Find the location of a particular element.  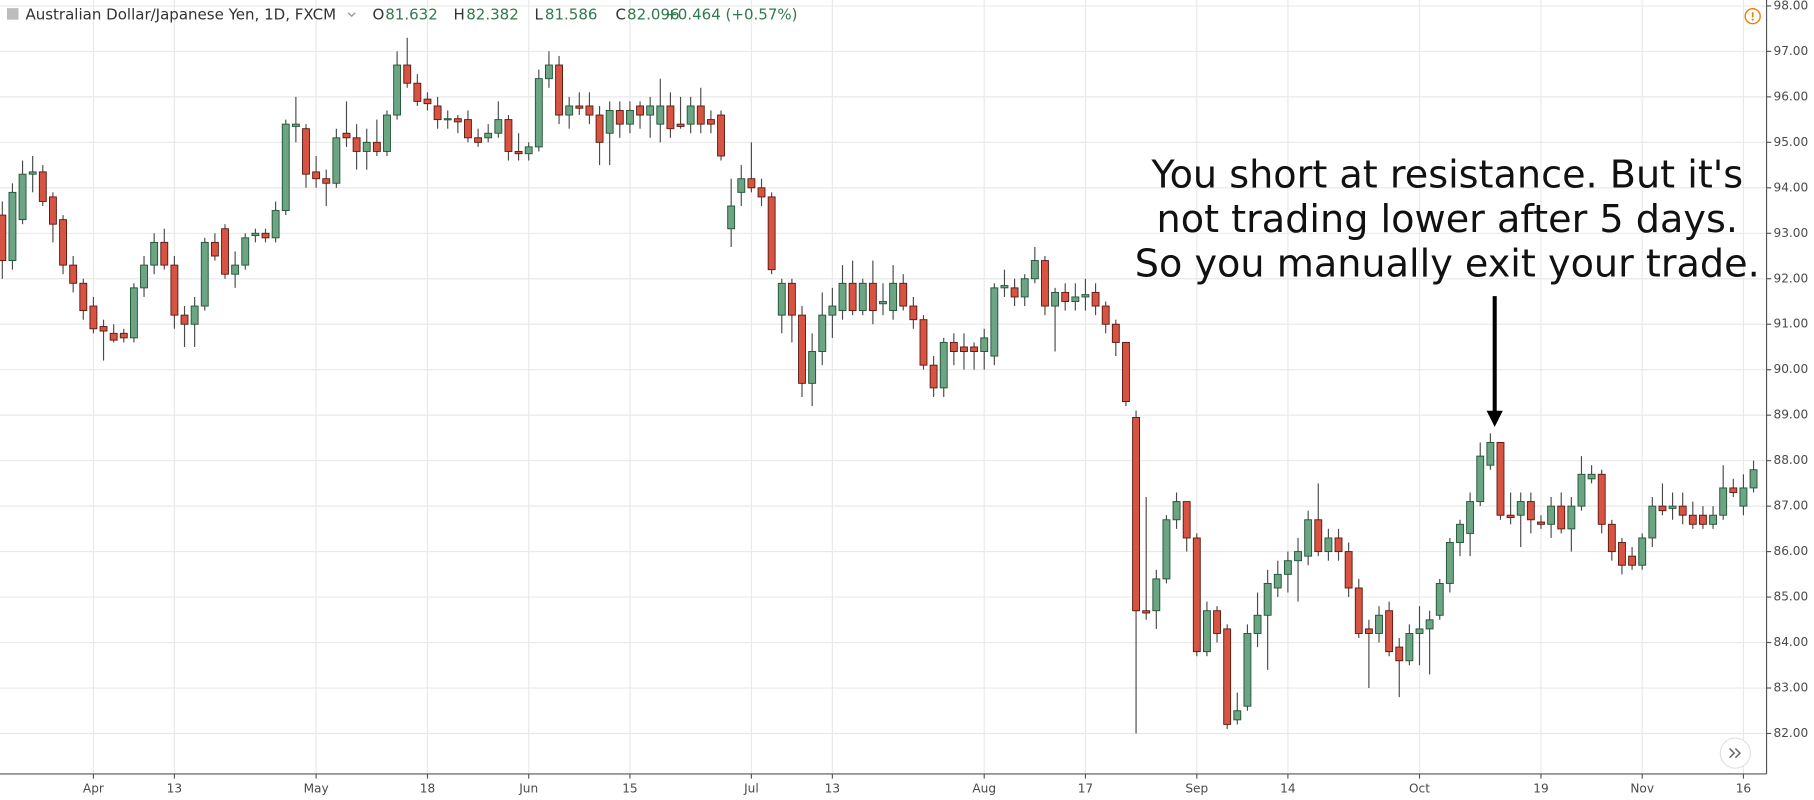

y-tick-label: 84.00 is located at coordinates (1791, 642).